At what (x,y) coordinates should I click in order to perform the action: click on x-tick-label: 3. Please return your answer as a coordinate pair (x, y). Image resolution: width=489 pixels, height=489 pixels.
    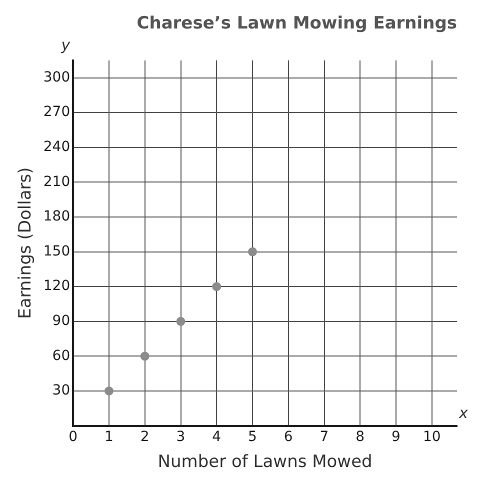
    Looking at the image, I should click on (181, 436).